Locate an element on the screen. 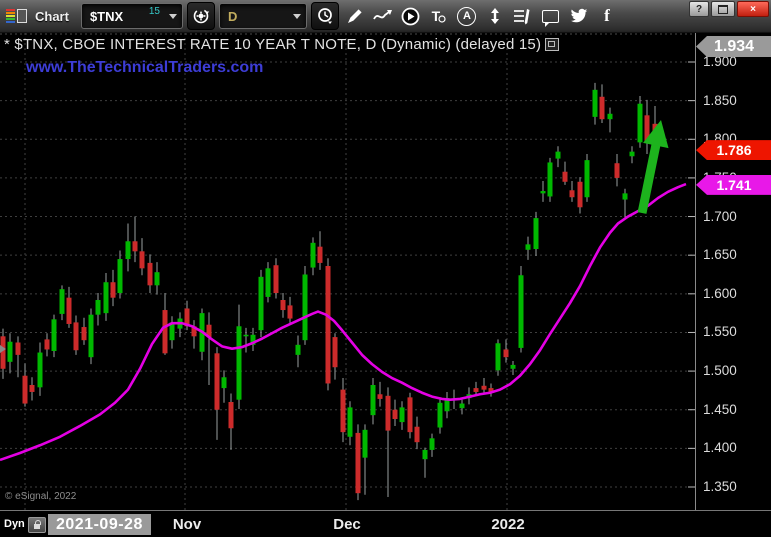  axis-tick-label: 1.450 is located at coordinates (720, 409).